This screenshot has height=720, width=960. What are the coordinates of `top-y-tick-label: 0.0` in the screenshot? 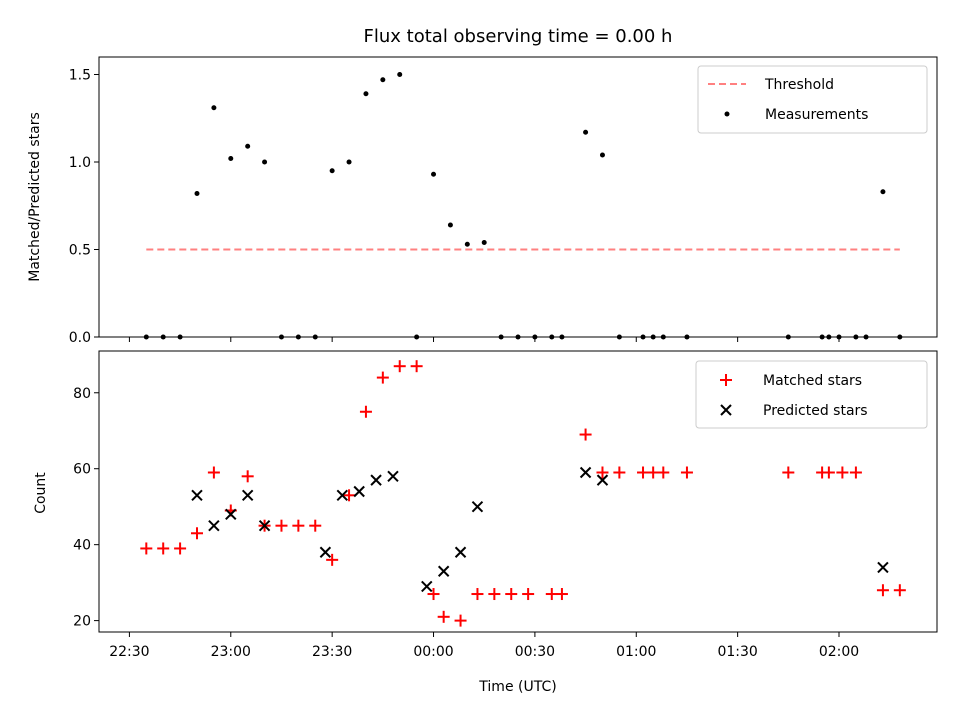 It's located at (80, 338).